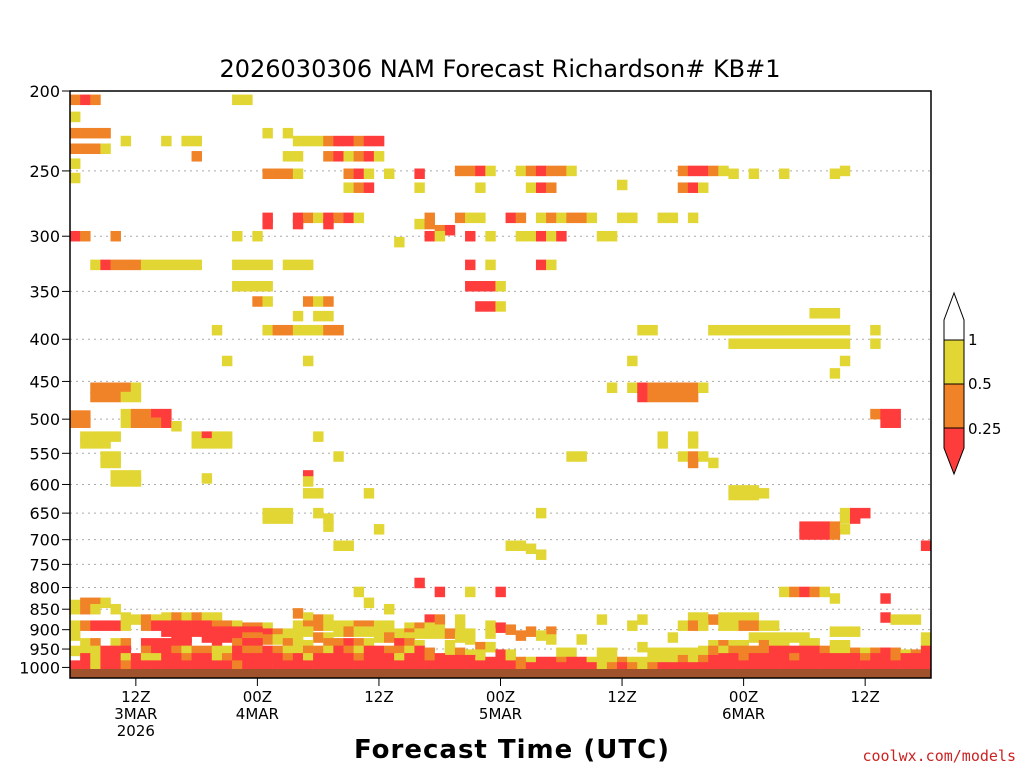  I want to click on y-tick-label: 900, so click(44, 630).